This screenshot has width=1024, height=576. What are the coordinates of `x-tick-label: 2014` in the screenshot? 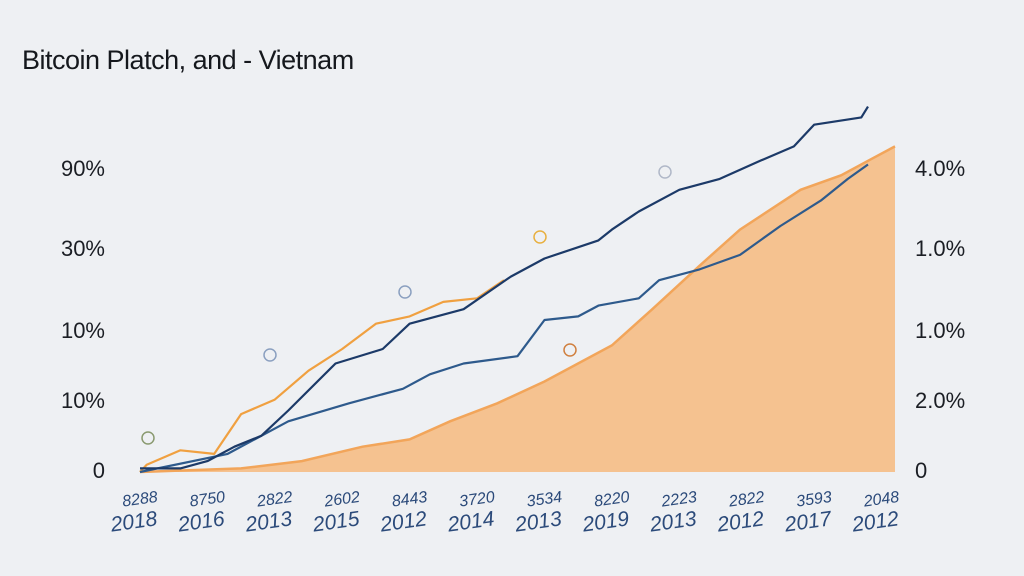 It's located at (470, 521).